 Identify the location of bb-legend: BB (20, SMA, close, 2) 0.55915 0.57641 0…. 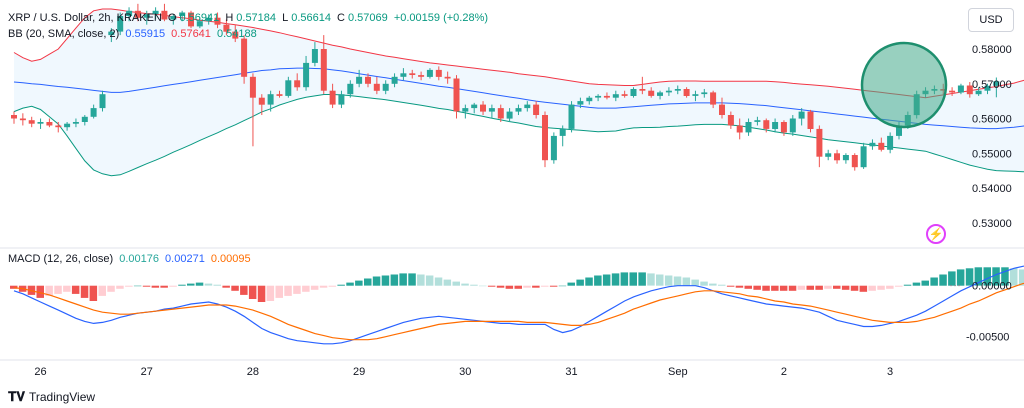
(134, 34).